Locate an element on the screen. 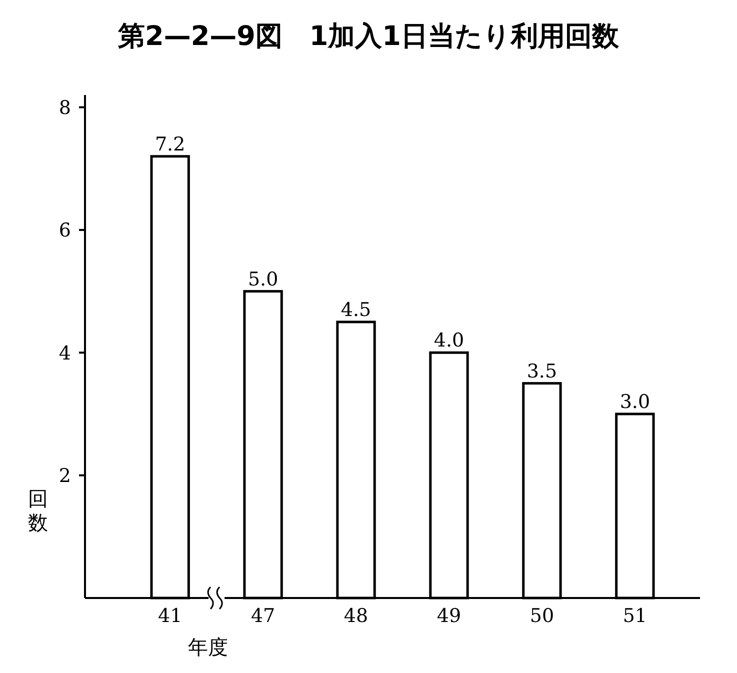 The height and width of the screenshot is (673, 737). x-tick-label: 48 is located at coordinates (356, 616).